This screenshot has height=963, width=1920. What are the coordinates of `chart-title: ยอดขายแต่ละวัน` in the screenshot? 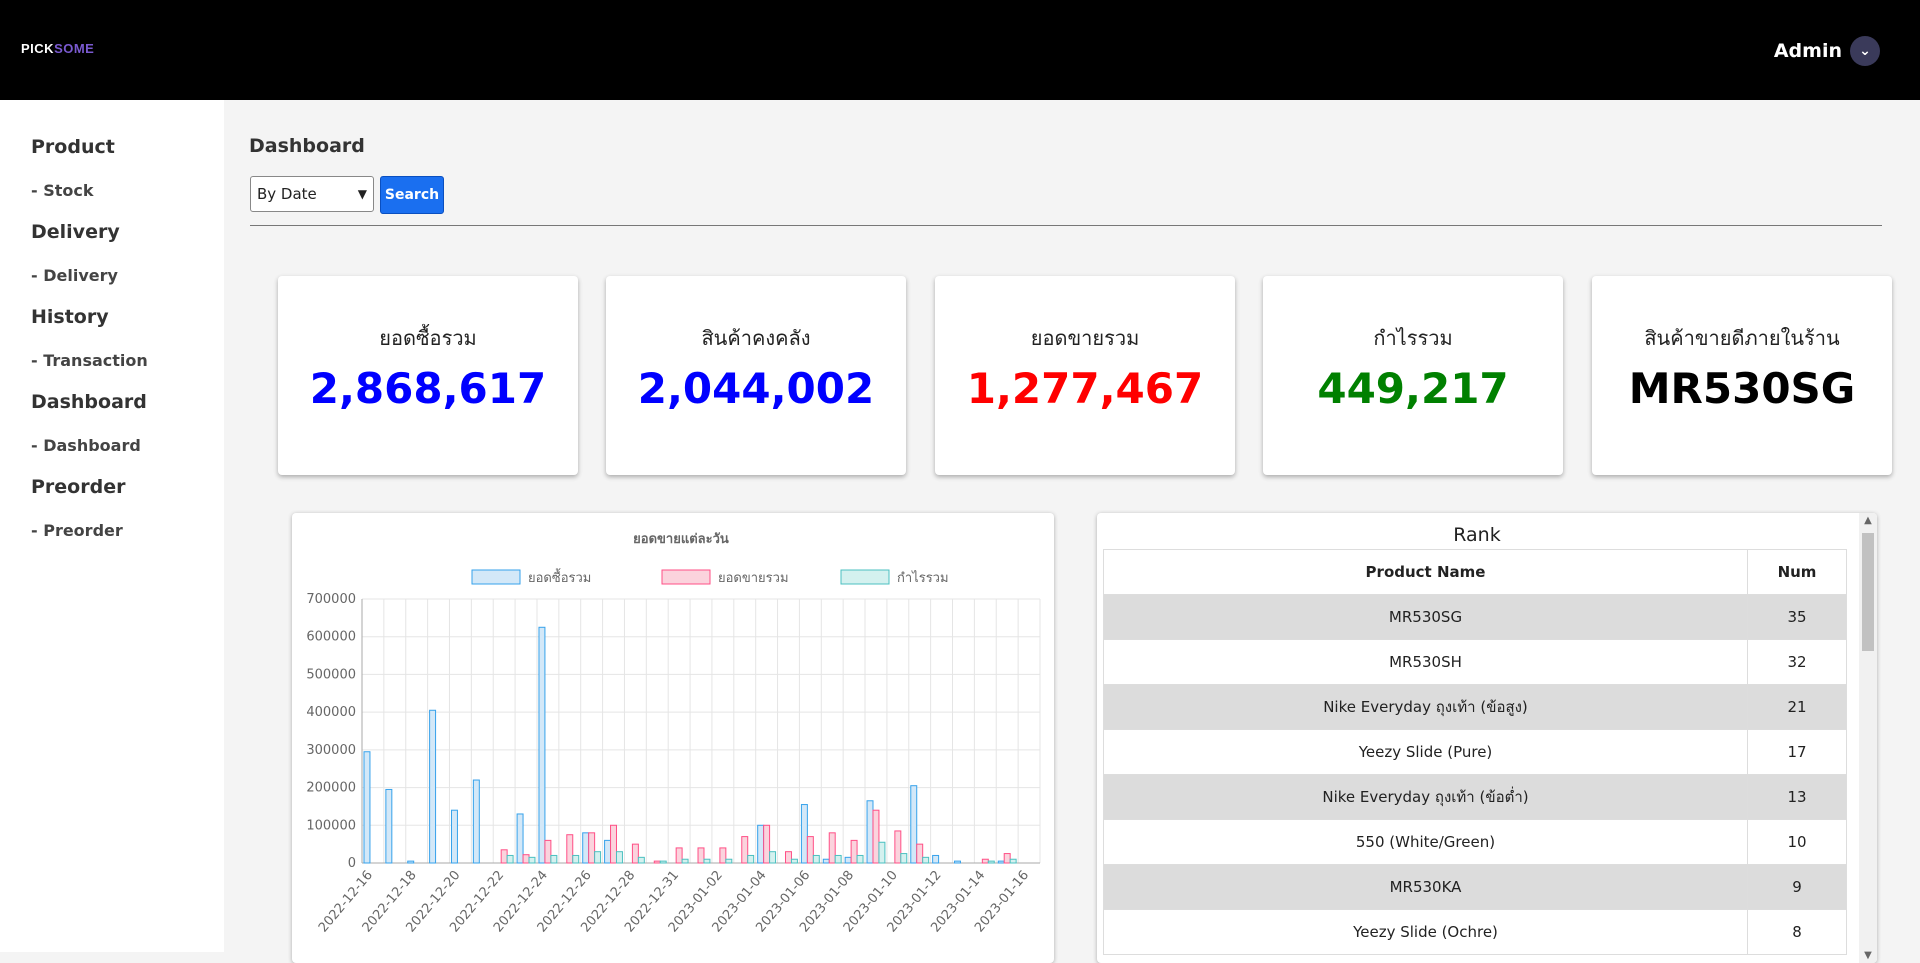 It's located at (681, 539).